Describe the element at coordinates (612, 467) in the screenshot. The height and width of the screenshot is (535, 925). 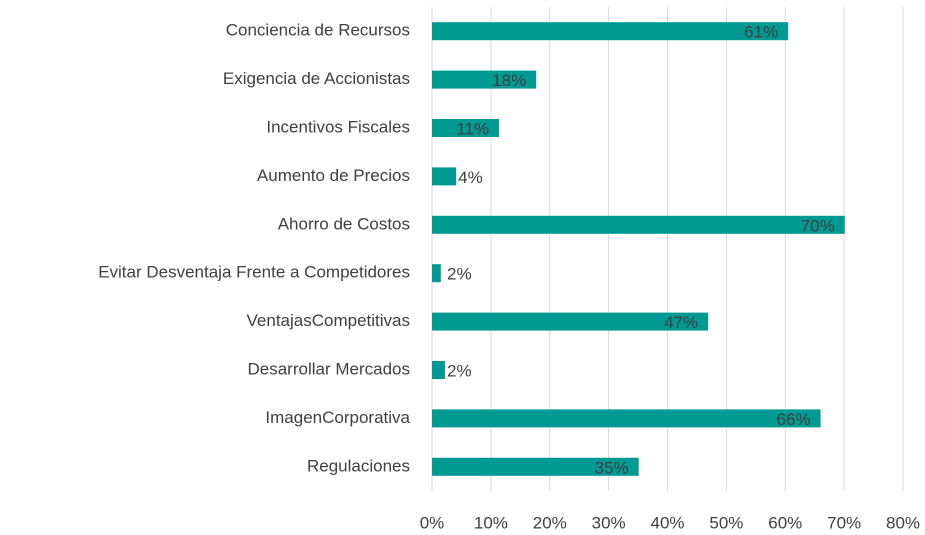
I see `data-label: 35%` at that location.